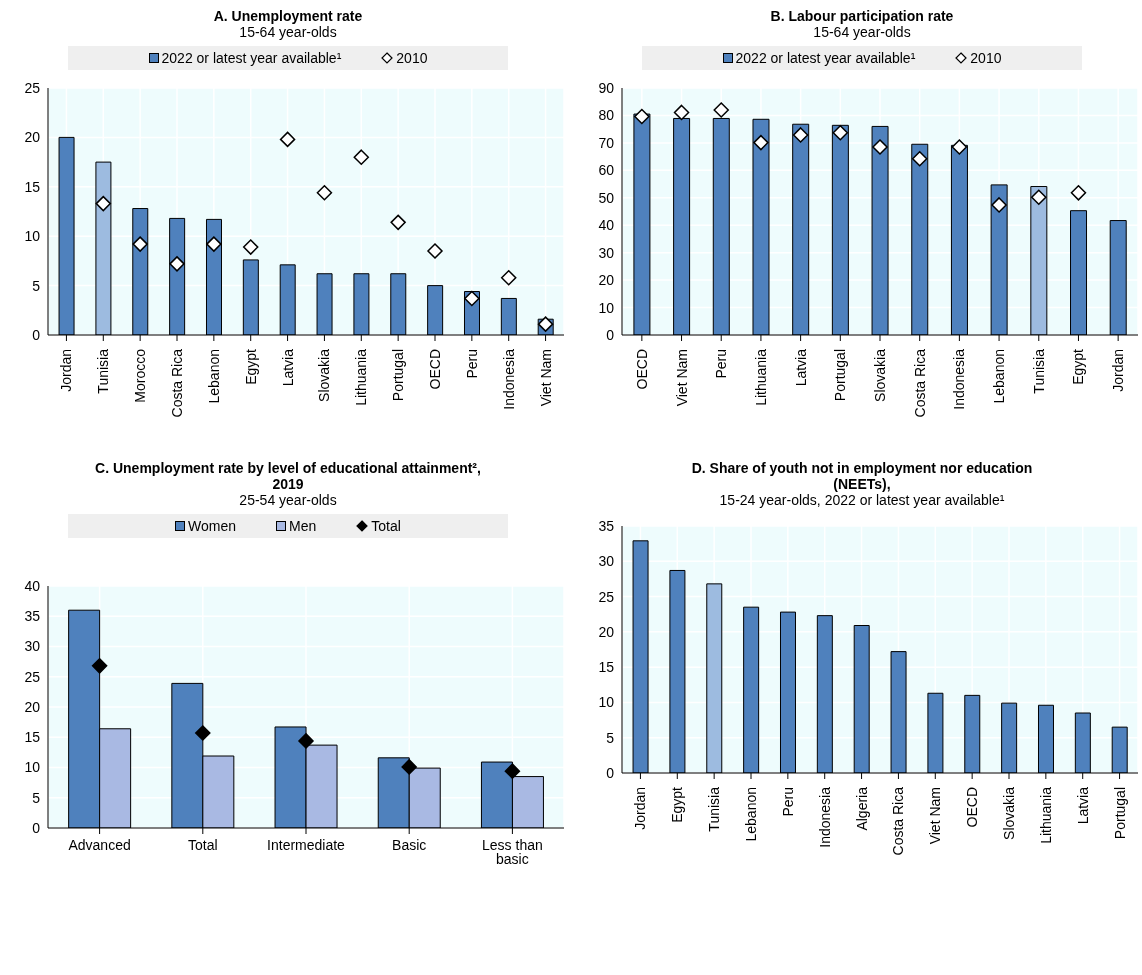 The height and width of the screenshot is (975, 1142). Describe the element at coordinates (409, 844) in the screenshot. I see `x-tick-label: Basic` at that location.